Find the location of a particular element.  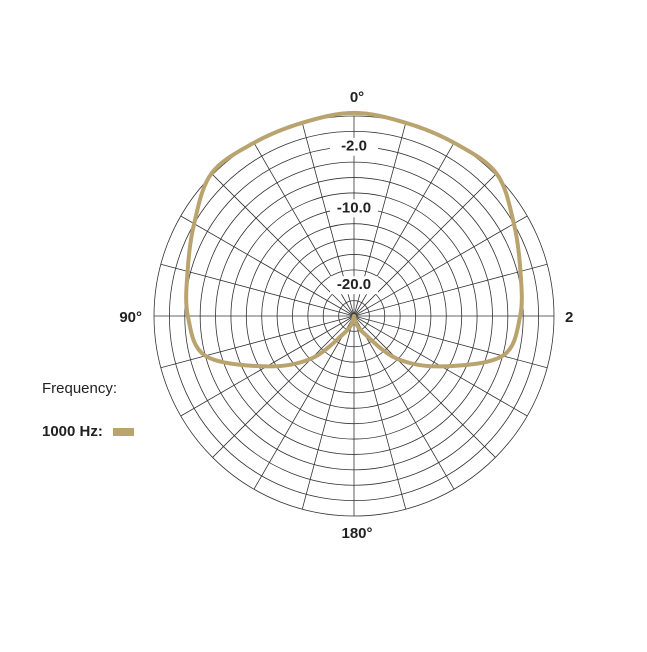

r-tick-label: -2.0 is located at coordinates (354, 146).